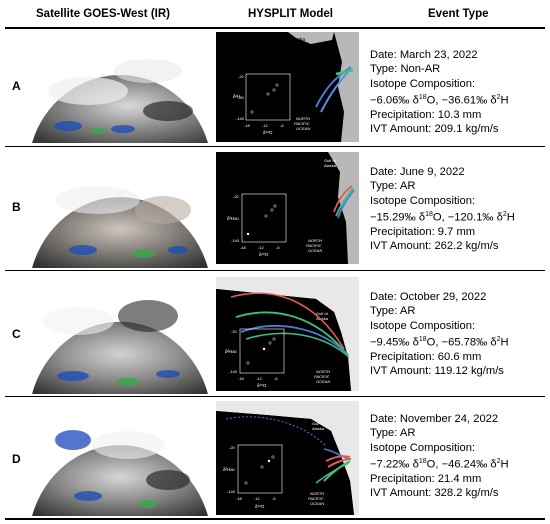 Image resolution: width=550 pixels, height=524 pixels. Describe the element at coordinates (442, 217) in the screenshot. I see `isotope-values: −15.29‰ δ18O, −120.1‰ δ2H` at that location.